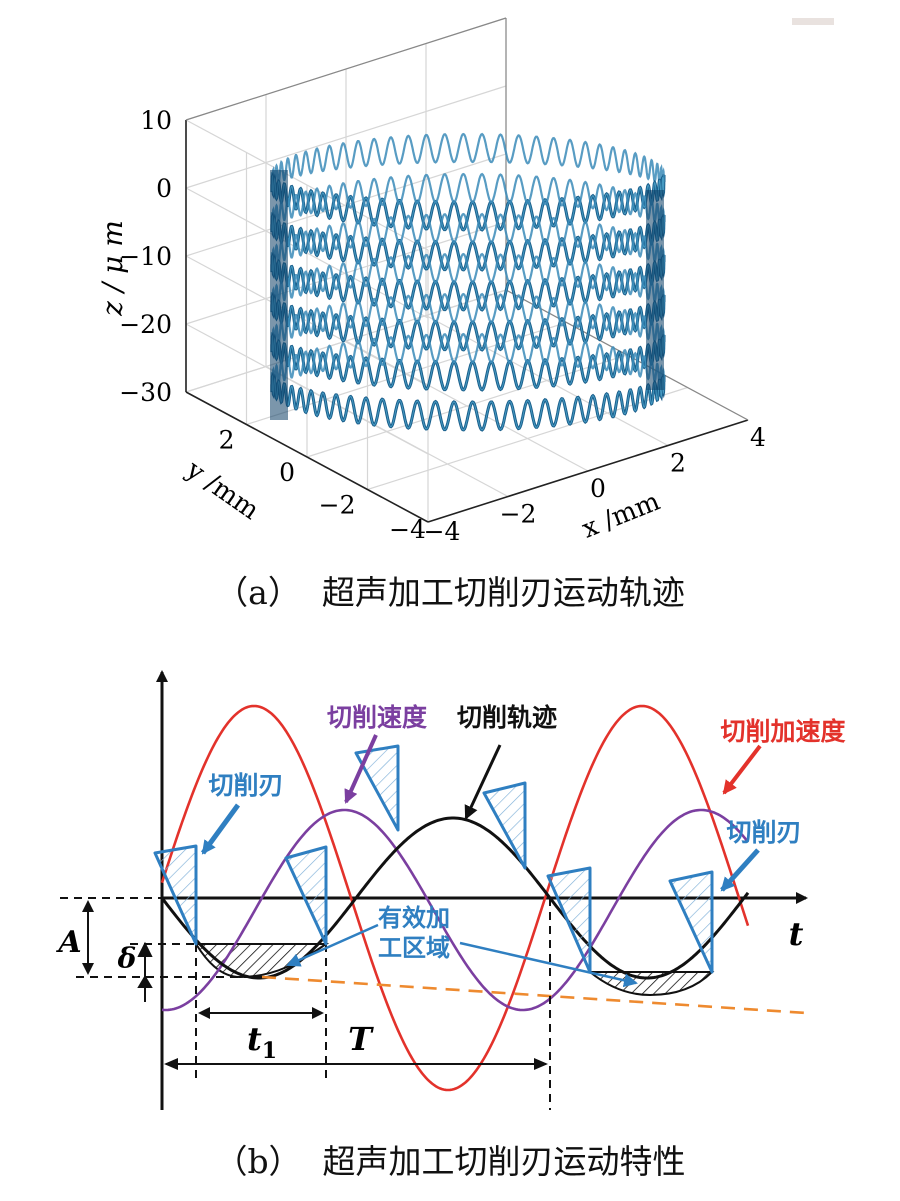  Describe the element at coordinates (254, 1039) in the screenshot. I see `label-t1-main: t` at that location.